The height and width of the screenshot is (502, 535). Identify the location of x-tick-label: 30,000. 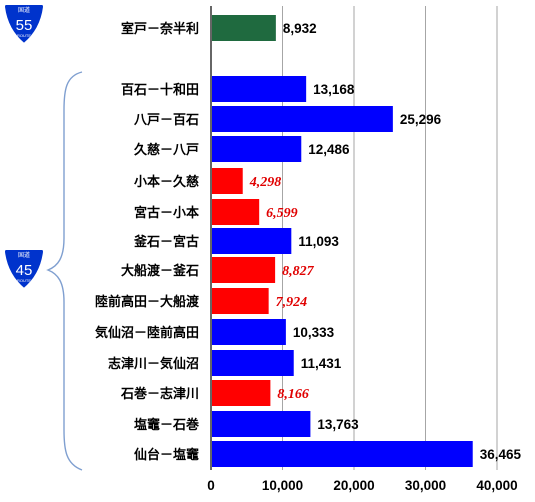
(425, 485).